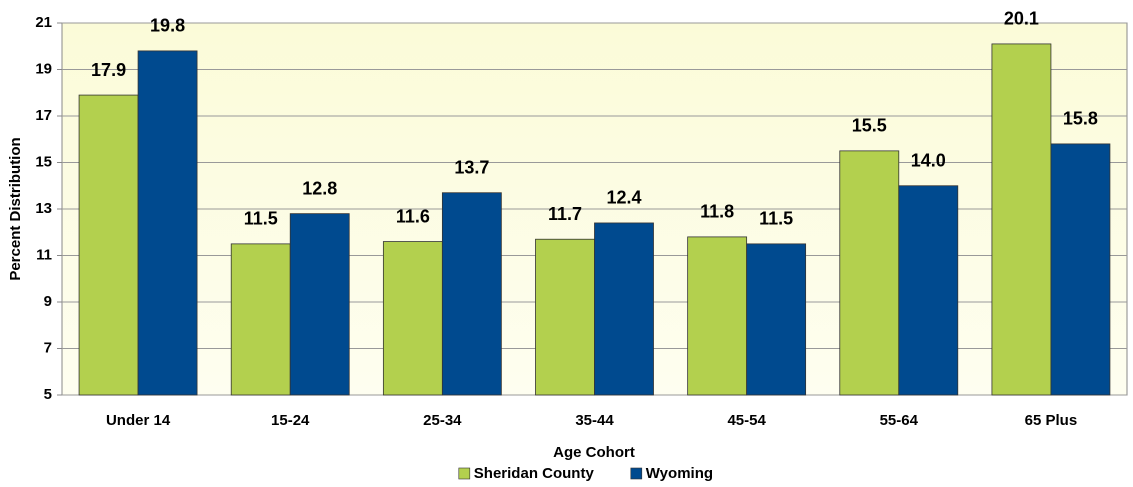  Describe the element at coordinates (290, 420) in the screenshot. I see `x-tick-label: 15-24` at that location.